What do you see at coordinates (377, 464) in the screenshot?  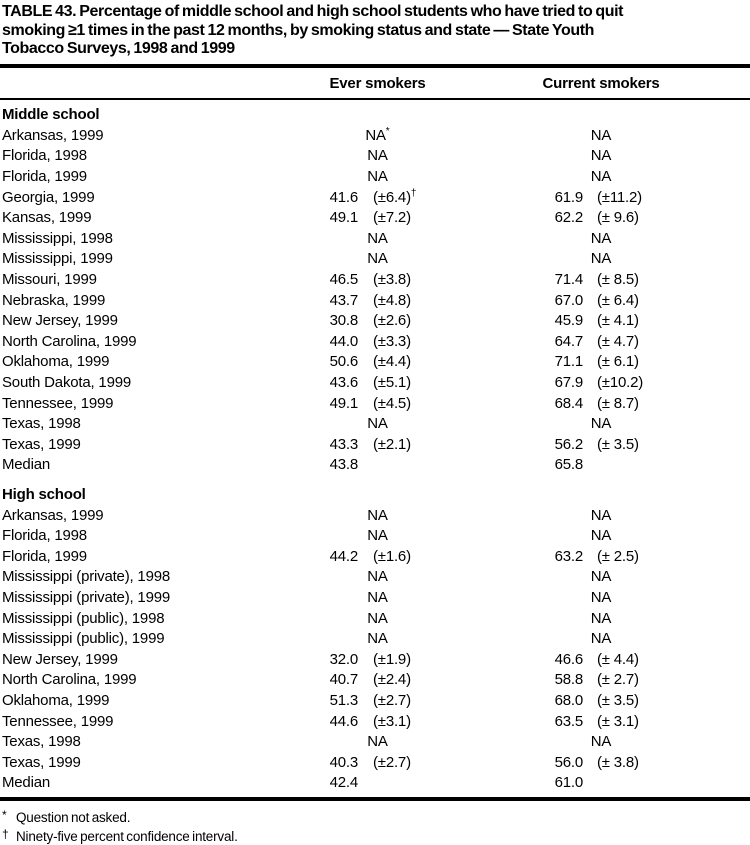 I see `ever-smokers-cell: 43.8` at bounding box center [377, 464].